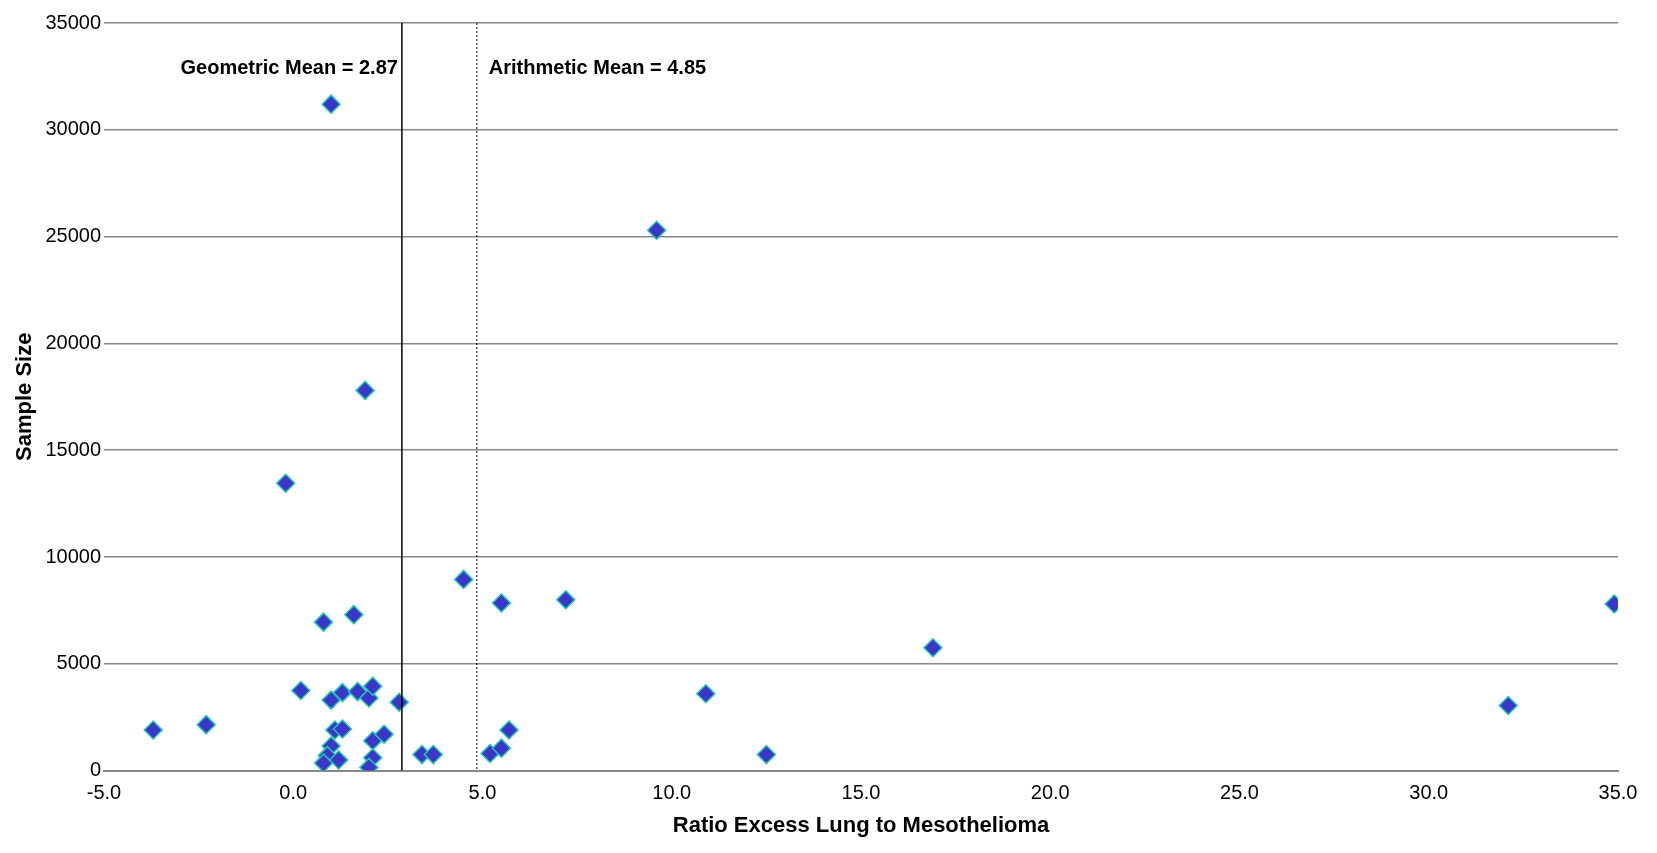  What do you see at coordinates (73, 341) in the screenshot?
I see `y-tick-label: 20000` at bounding box center [73, 341].